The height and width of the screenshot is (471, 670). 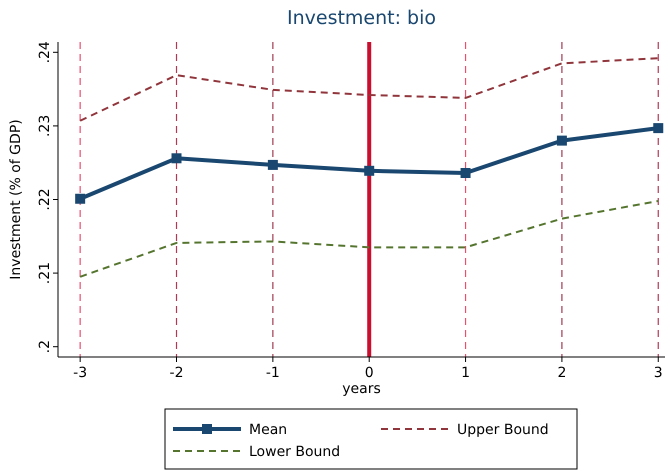 What do you see at coordinates (45, 199) in the screenshot?
I see `y-tick-label: .22` at bounding box center [45, 199].